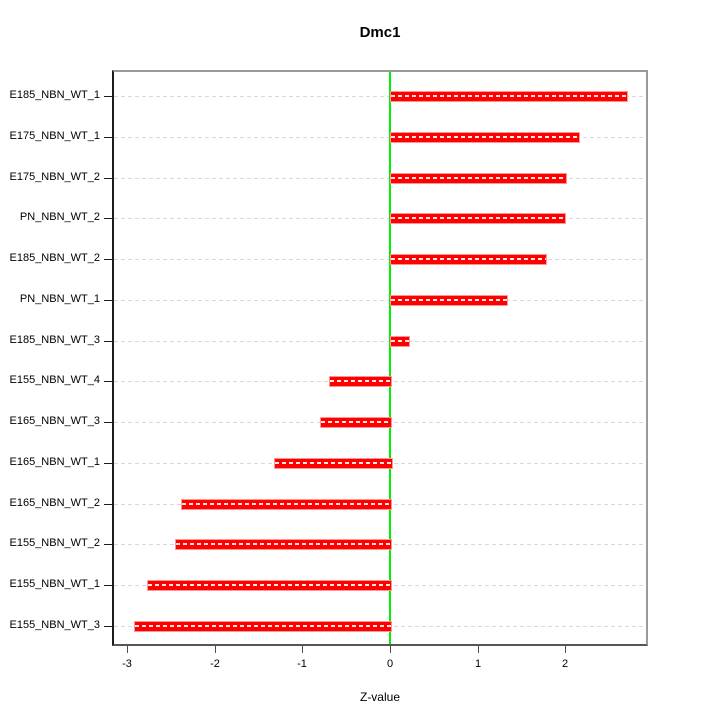 This screenshot has width=720, height=720. What do you see at coordinates (565, 664) in the screenshot?
I see `x-tick-label-2: 2` at bounding box center [565, 664].